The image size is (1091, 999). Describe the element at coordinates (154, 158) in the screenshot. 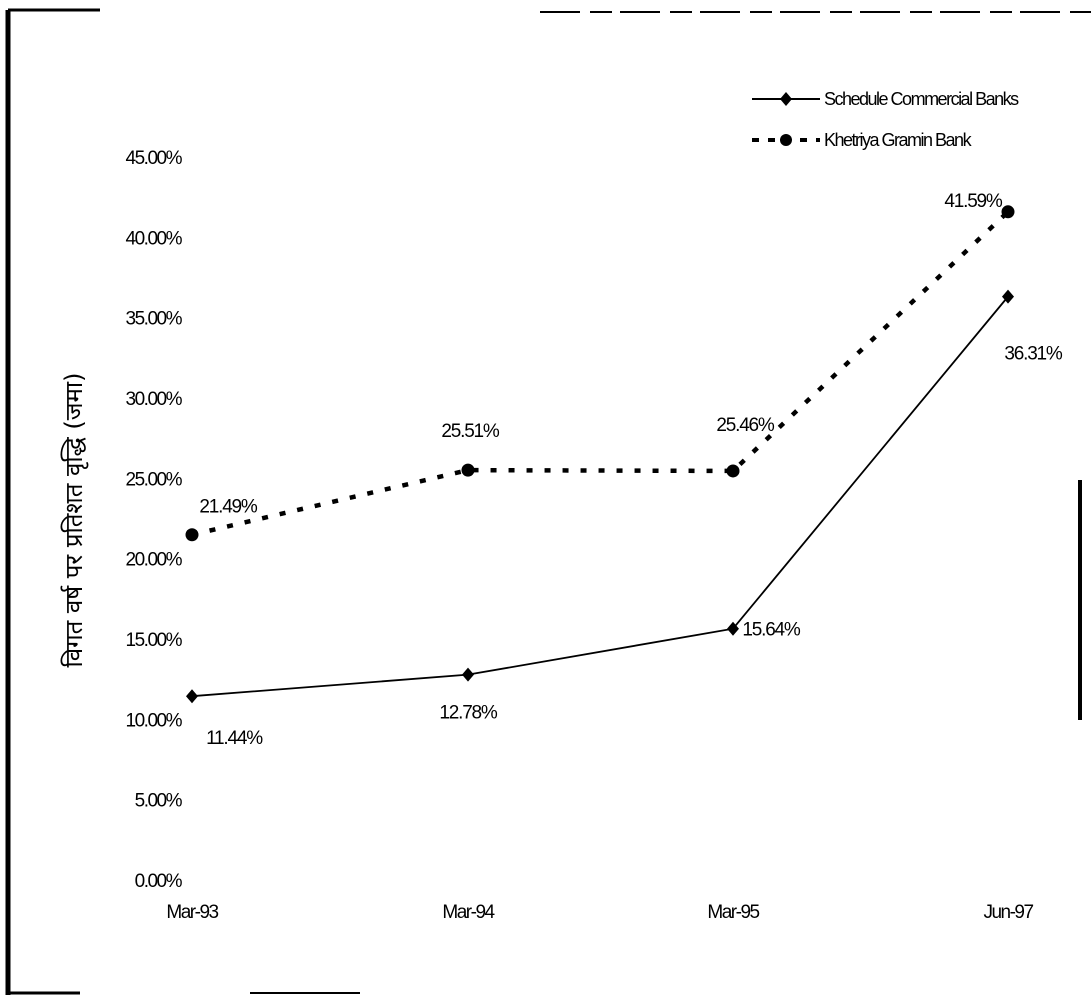

I see `y-tick-label: 45.00%` at that location.